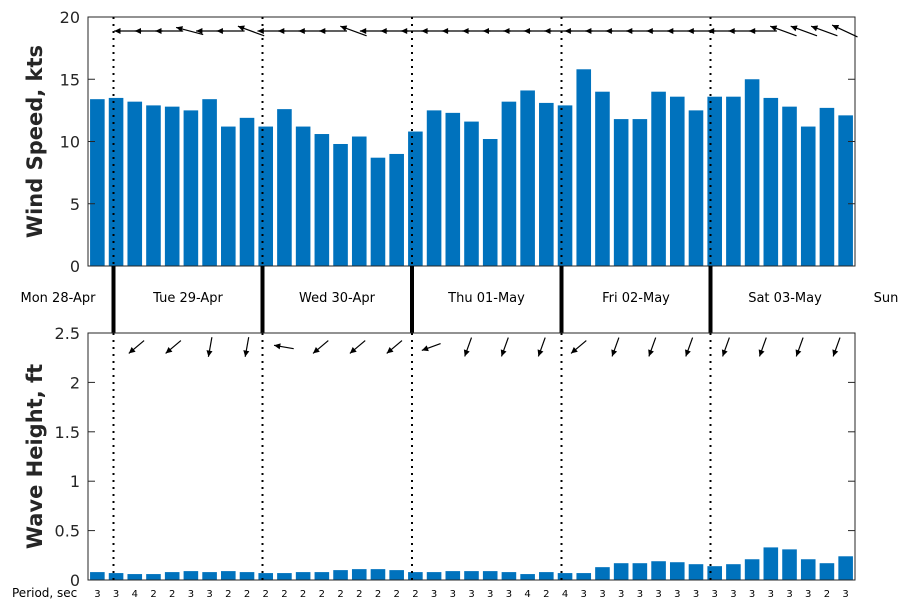  Describe the element at coordinates (75, 580) in the screenshot. I see `y-tick-label: 0` at that location.